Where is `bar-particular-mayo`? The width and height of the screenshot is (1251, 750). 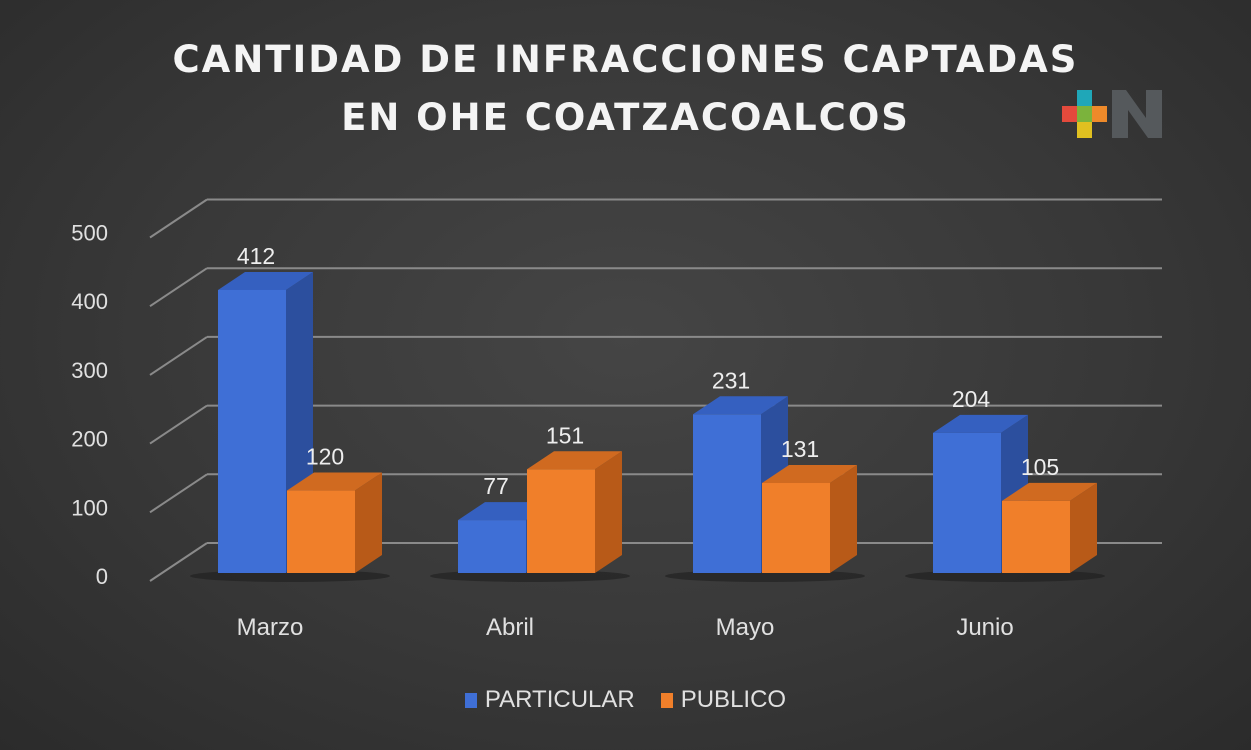
bar-particular-mayo is located at coordinates (727, 493).